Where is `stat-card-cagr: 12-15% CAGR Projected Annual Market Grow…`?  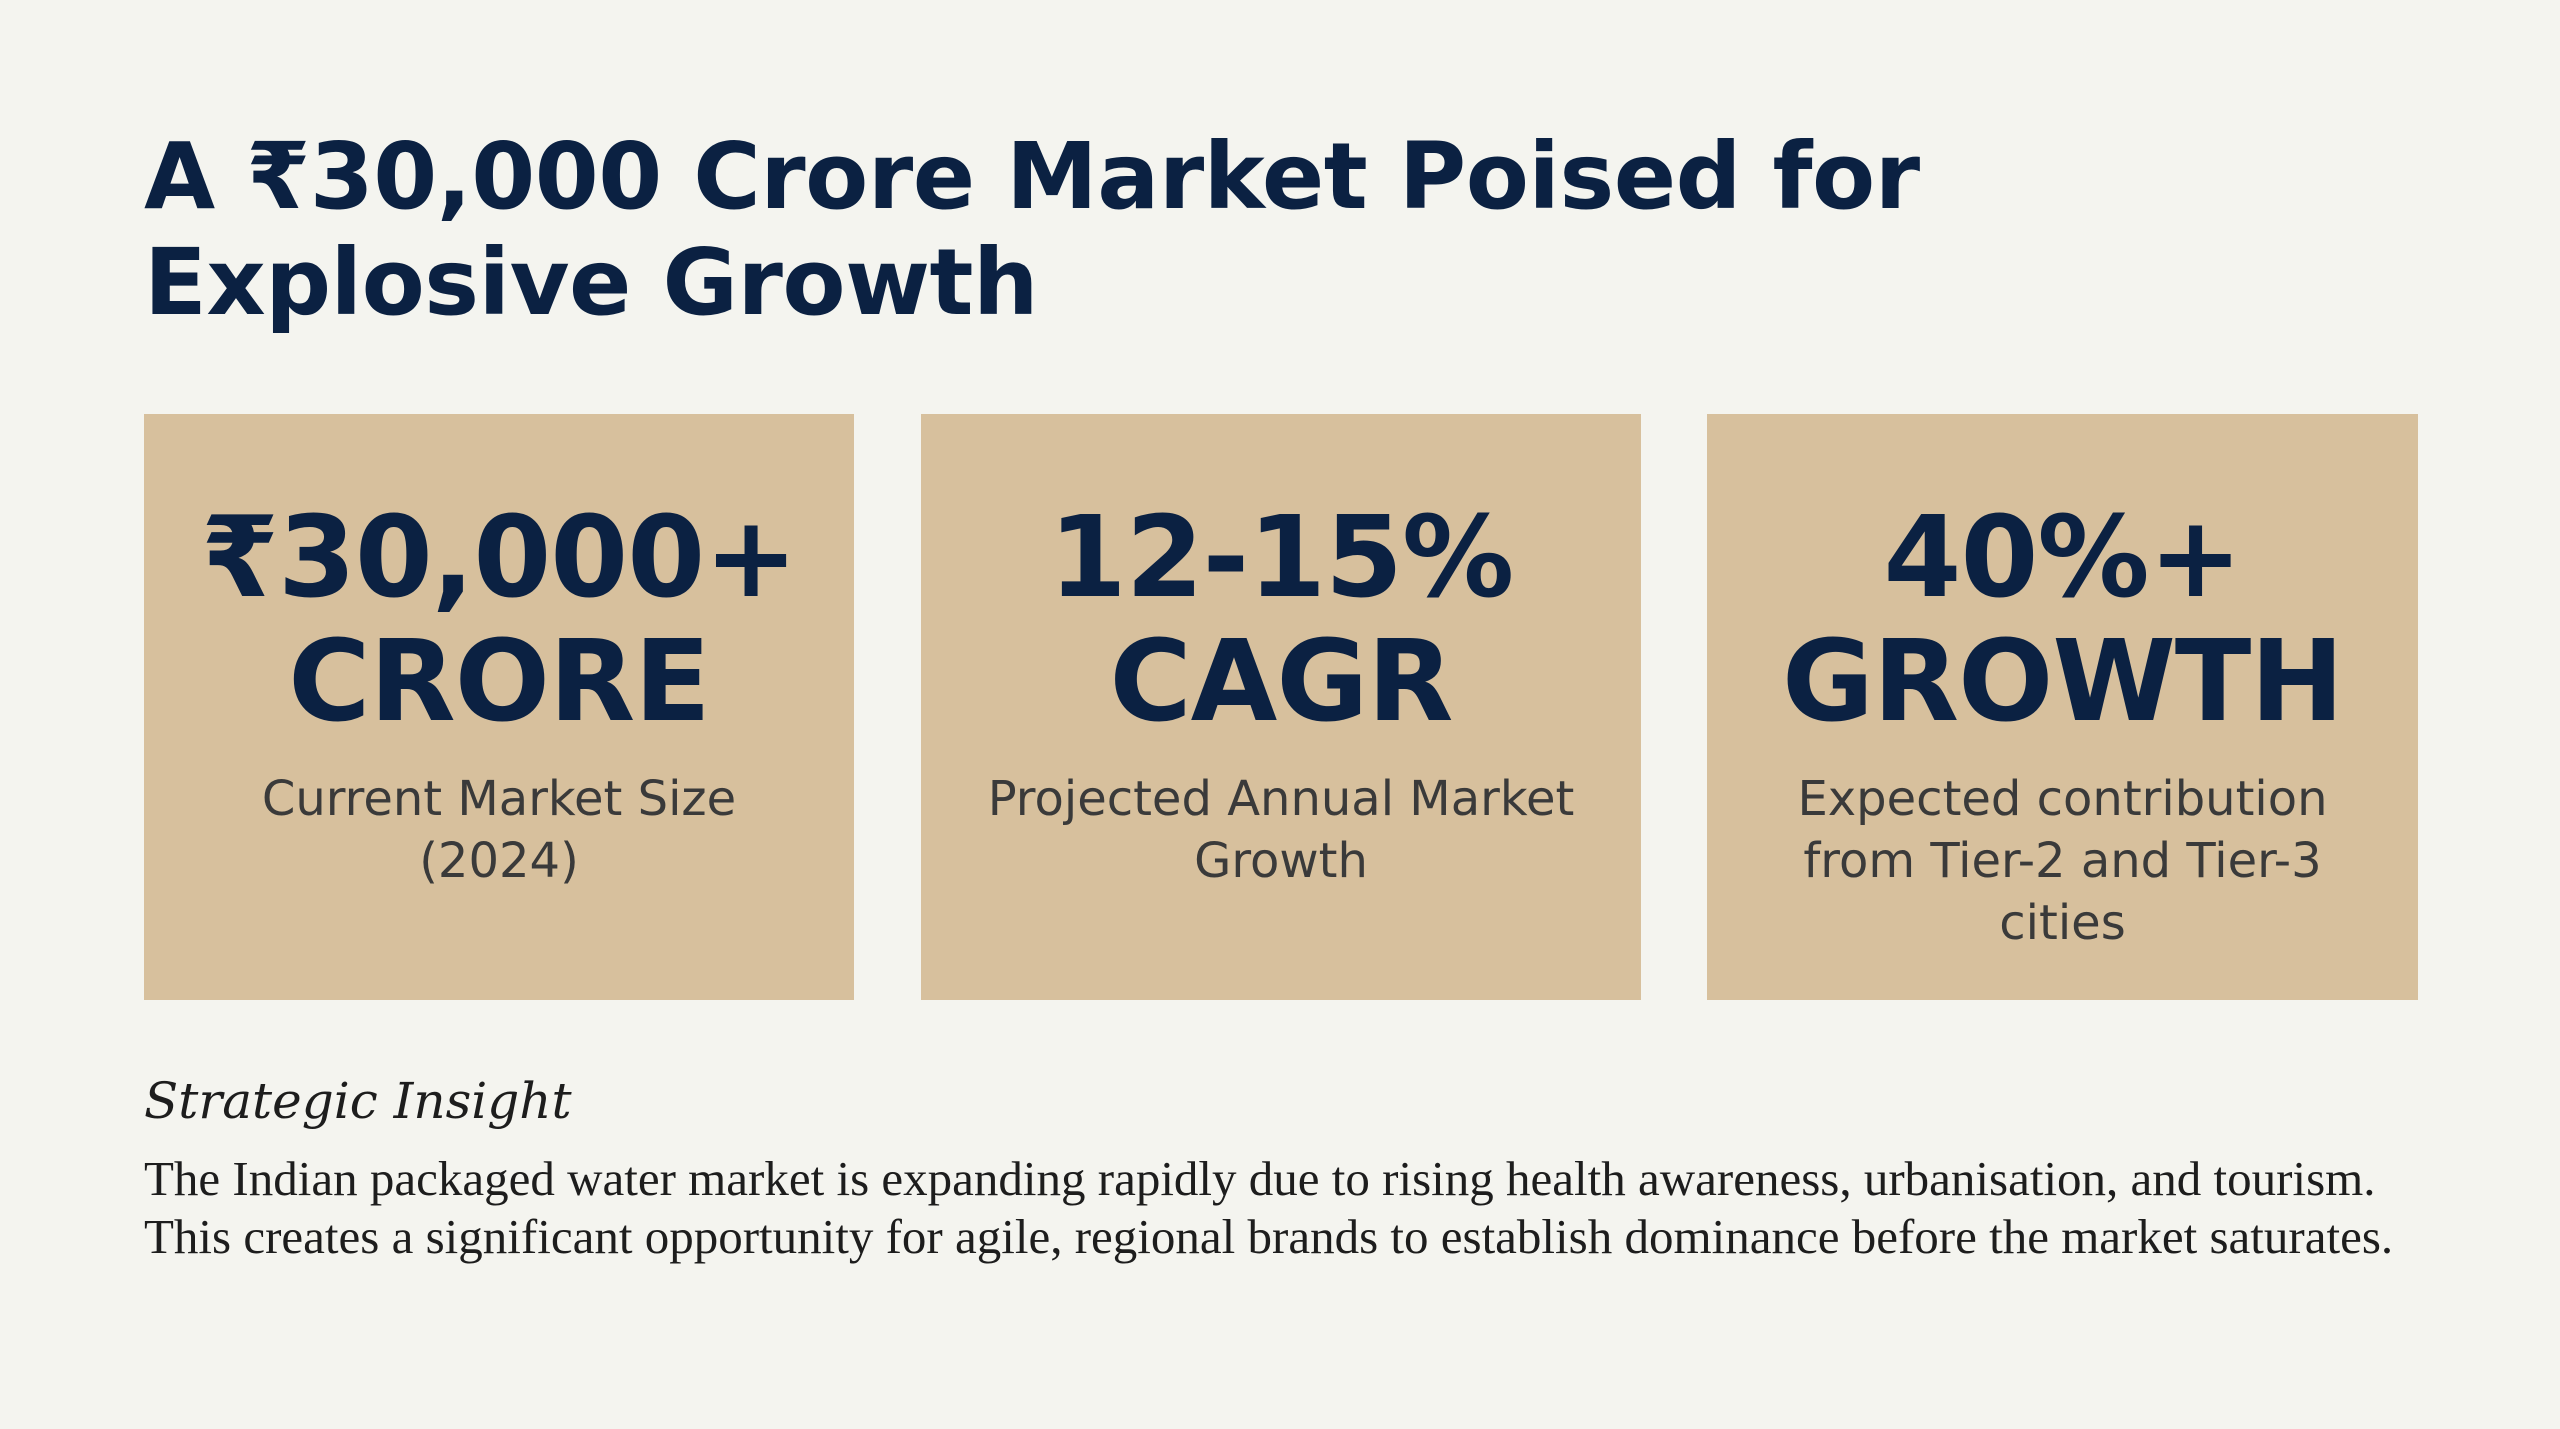
stat-card-cagr: 12-15% CAGR Projected Annual Market Grow… is located at coordinates (1281, 707).